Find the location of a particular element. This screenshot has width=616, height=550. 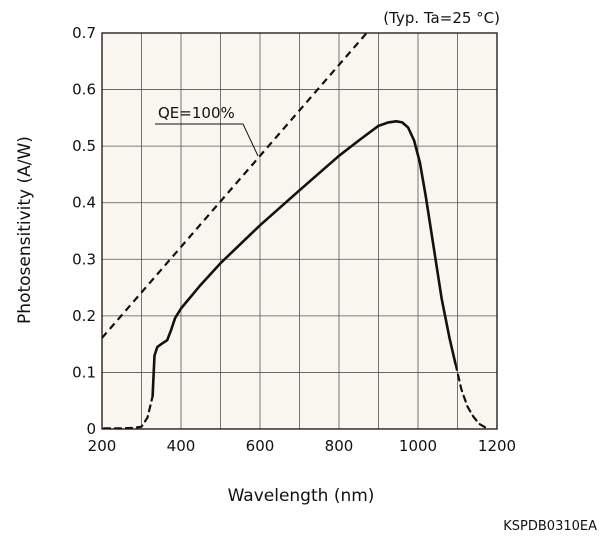

y-tick-label: 0.3 is located at coordinates (84, 259).